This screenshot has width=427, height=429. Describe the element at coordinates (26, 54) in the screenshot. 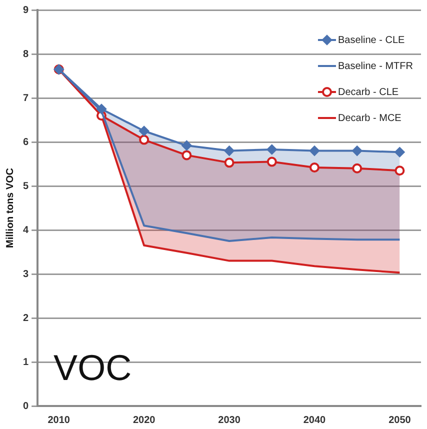

I see `y-tick-label: 8` at that location.